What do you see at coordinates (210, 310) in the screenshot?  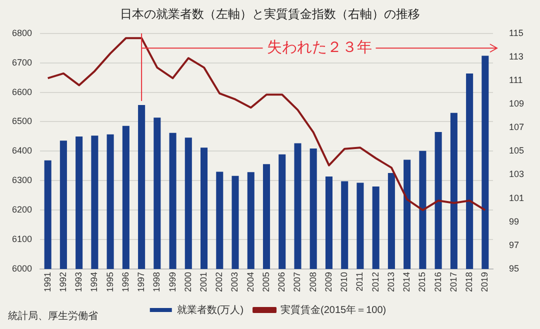 I see `legend-label: 就業者数(万人)` at bounding box center [210, 310].